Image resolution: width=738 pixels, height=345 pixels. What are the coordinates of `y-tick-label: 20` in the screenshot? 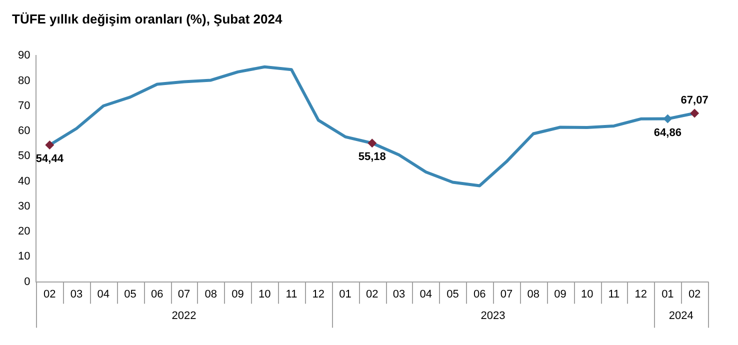 It's located at (24, 232).